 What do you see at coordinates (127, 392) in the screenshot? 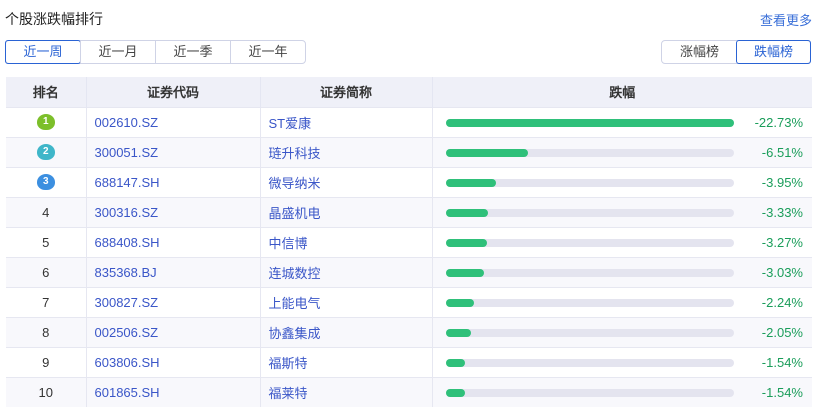
I see `stock-code-link: 601865.SH` at bounding box center [127, 392].